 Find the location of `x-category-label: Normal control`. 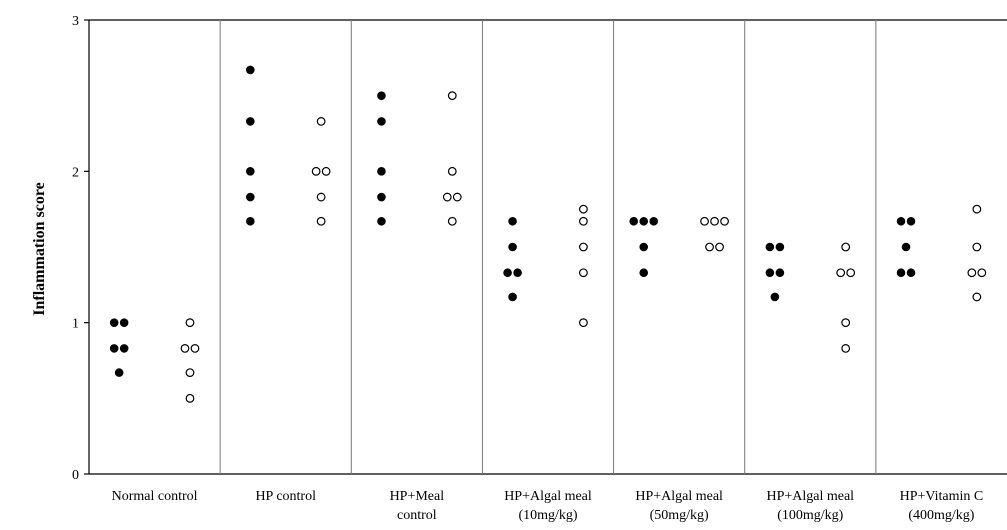

x-category-label: Normal control is located at coordinates (155, 496).